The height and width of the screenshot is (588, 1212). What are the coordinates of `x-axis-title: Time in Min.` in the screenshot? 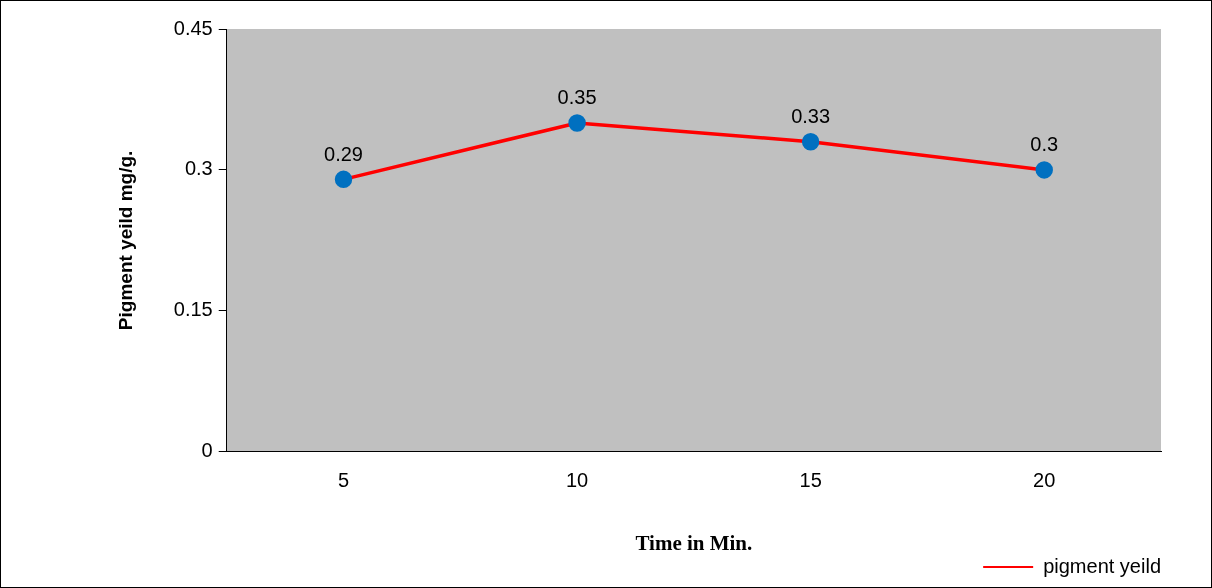 It's located at (694, 542).